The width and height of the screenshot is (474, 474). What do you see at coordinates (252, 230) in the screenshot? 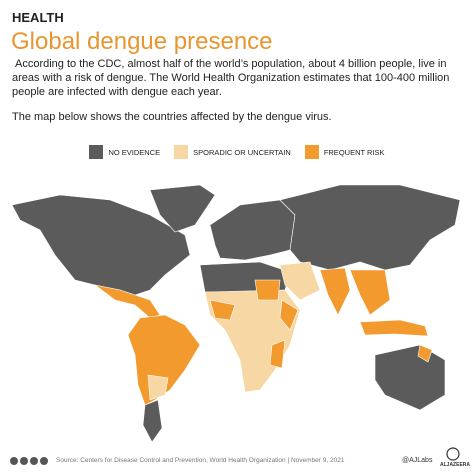
I see `europe` at bounding box center [252, 230].